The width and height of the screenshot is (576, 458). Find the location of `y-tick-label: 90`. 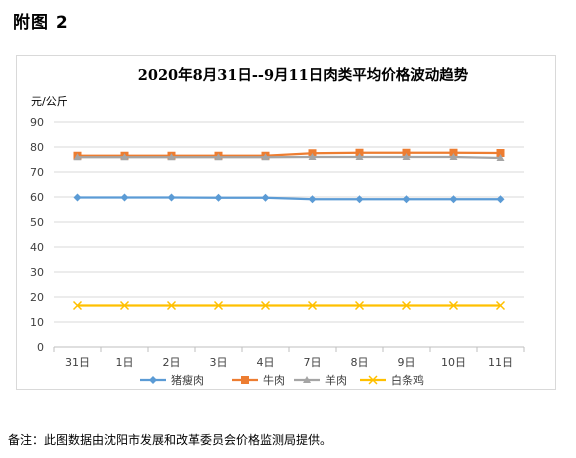

y-tick-label: 90 is located at coordinates (37, 122).